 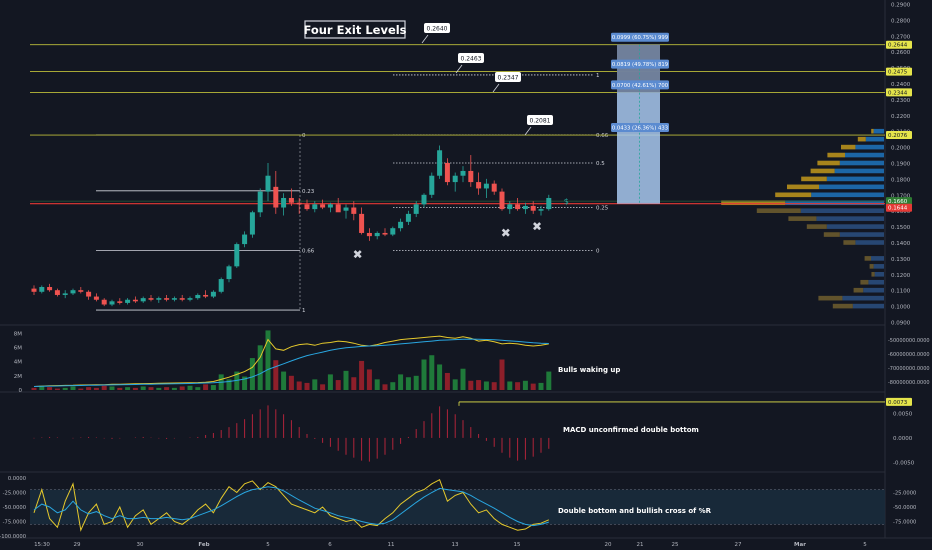 What do you see at coordinates (909, 341) in the screenshot?
I see `obv-tick-label: -50000000.0000` at bounding box center [909, 341].